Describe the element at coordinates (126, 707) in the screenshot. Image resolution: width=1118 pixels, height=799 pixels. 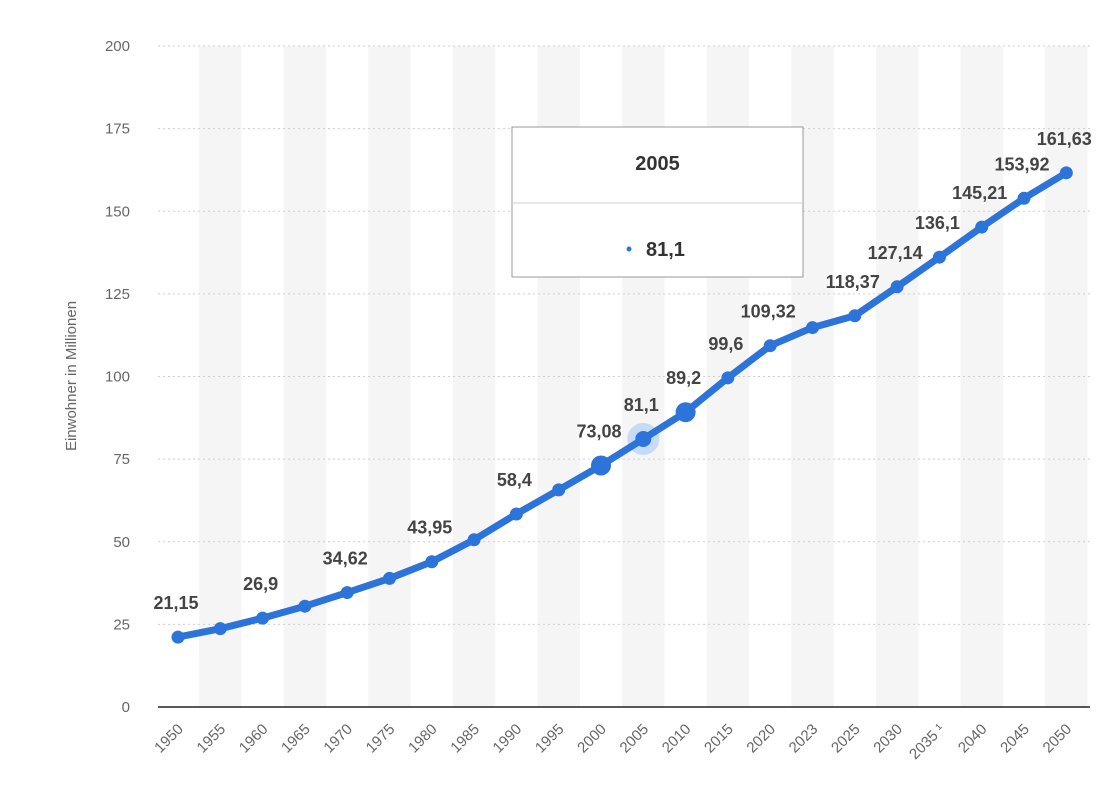
I see `y-tick-label: 0` at that location.